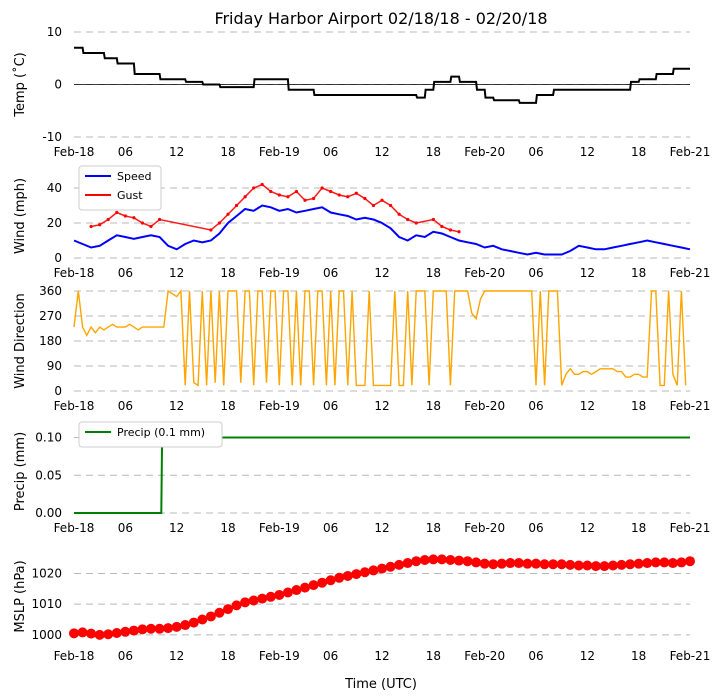 The width and height of the screenshot is (721, 700). Describe the element at coordinates (50, 316) in the screenshot. I see `y-tick-label: 270` at that location.